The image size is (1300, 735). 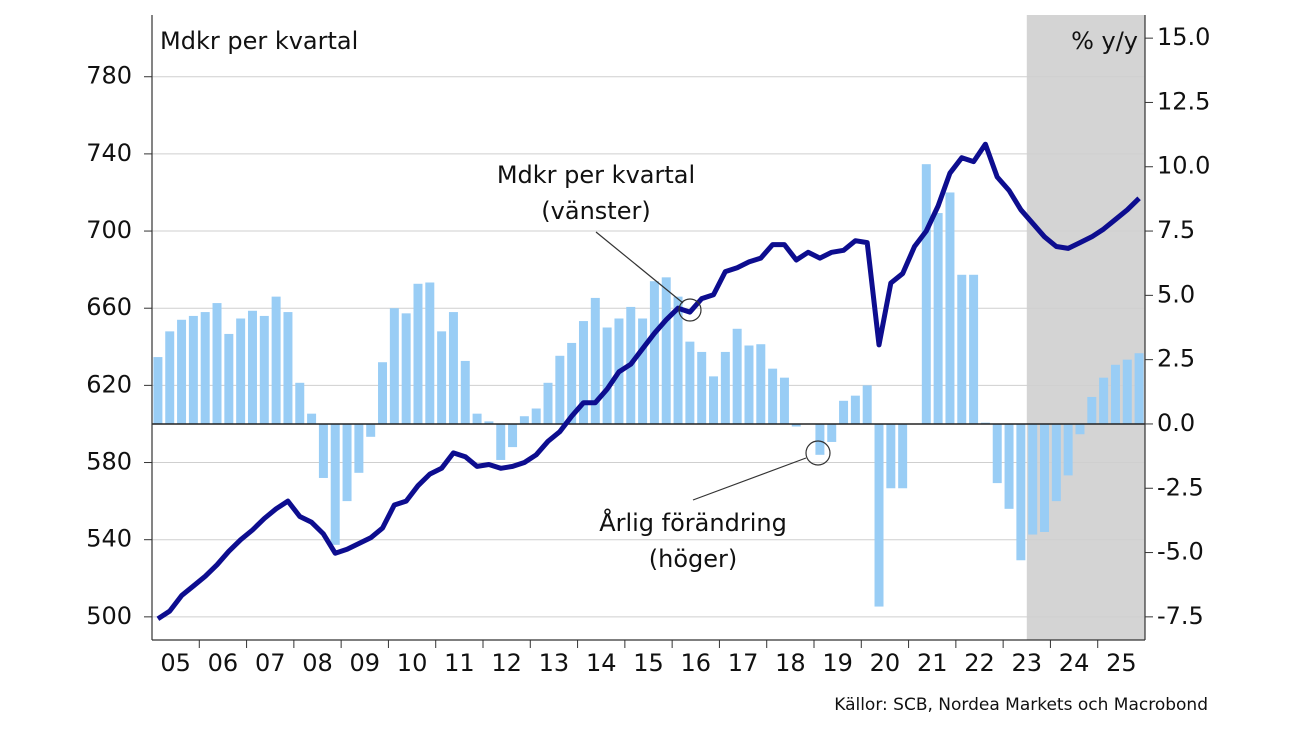 I want to click on annotation: Årlig förändring, so click(x=693, y=522).